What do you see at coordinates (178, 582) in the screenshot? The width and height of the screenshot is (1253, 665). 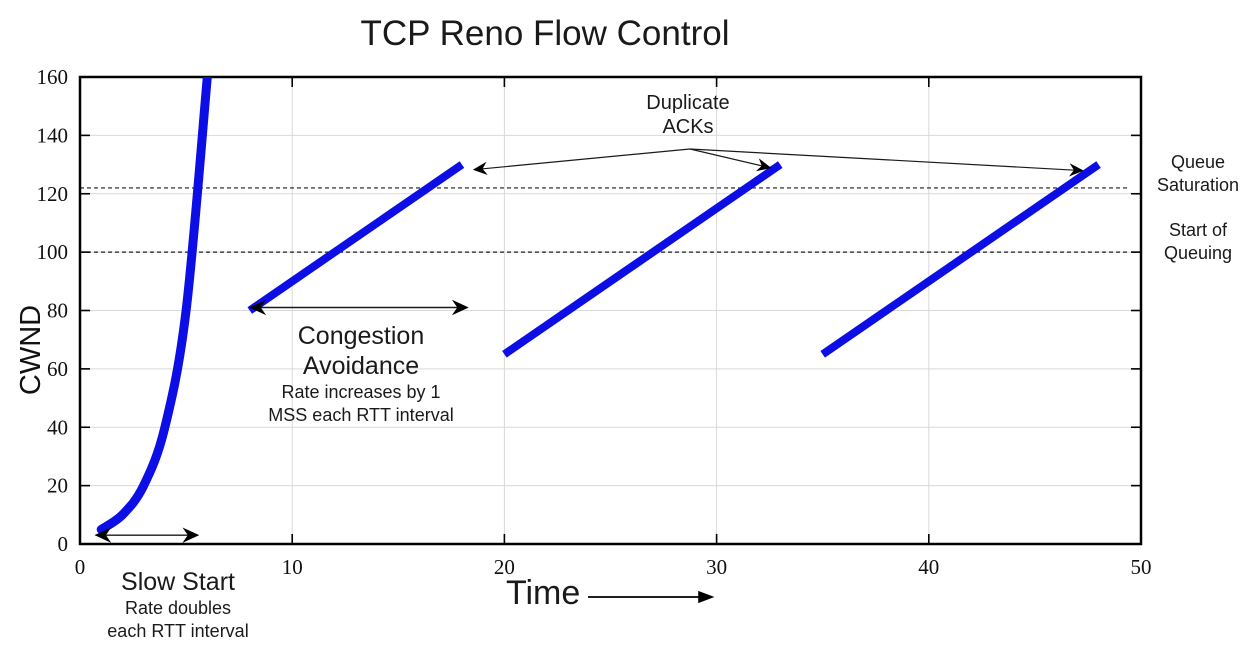 I see `slow-start-heading: Slow Start` at bounding box center [178, 582].